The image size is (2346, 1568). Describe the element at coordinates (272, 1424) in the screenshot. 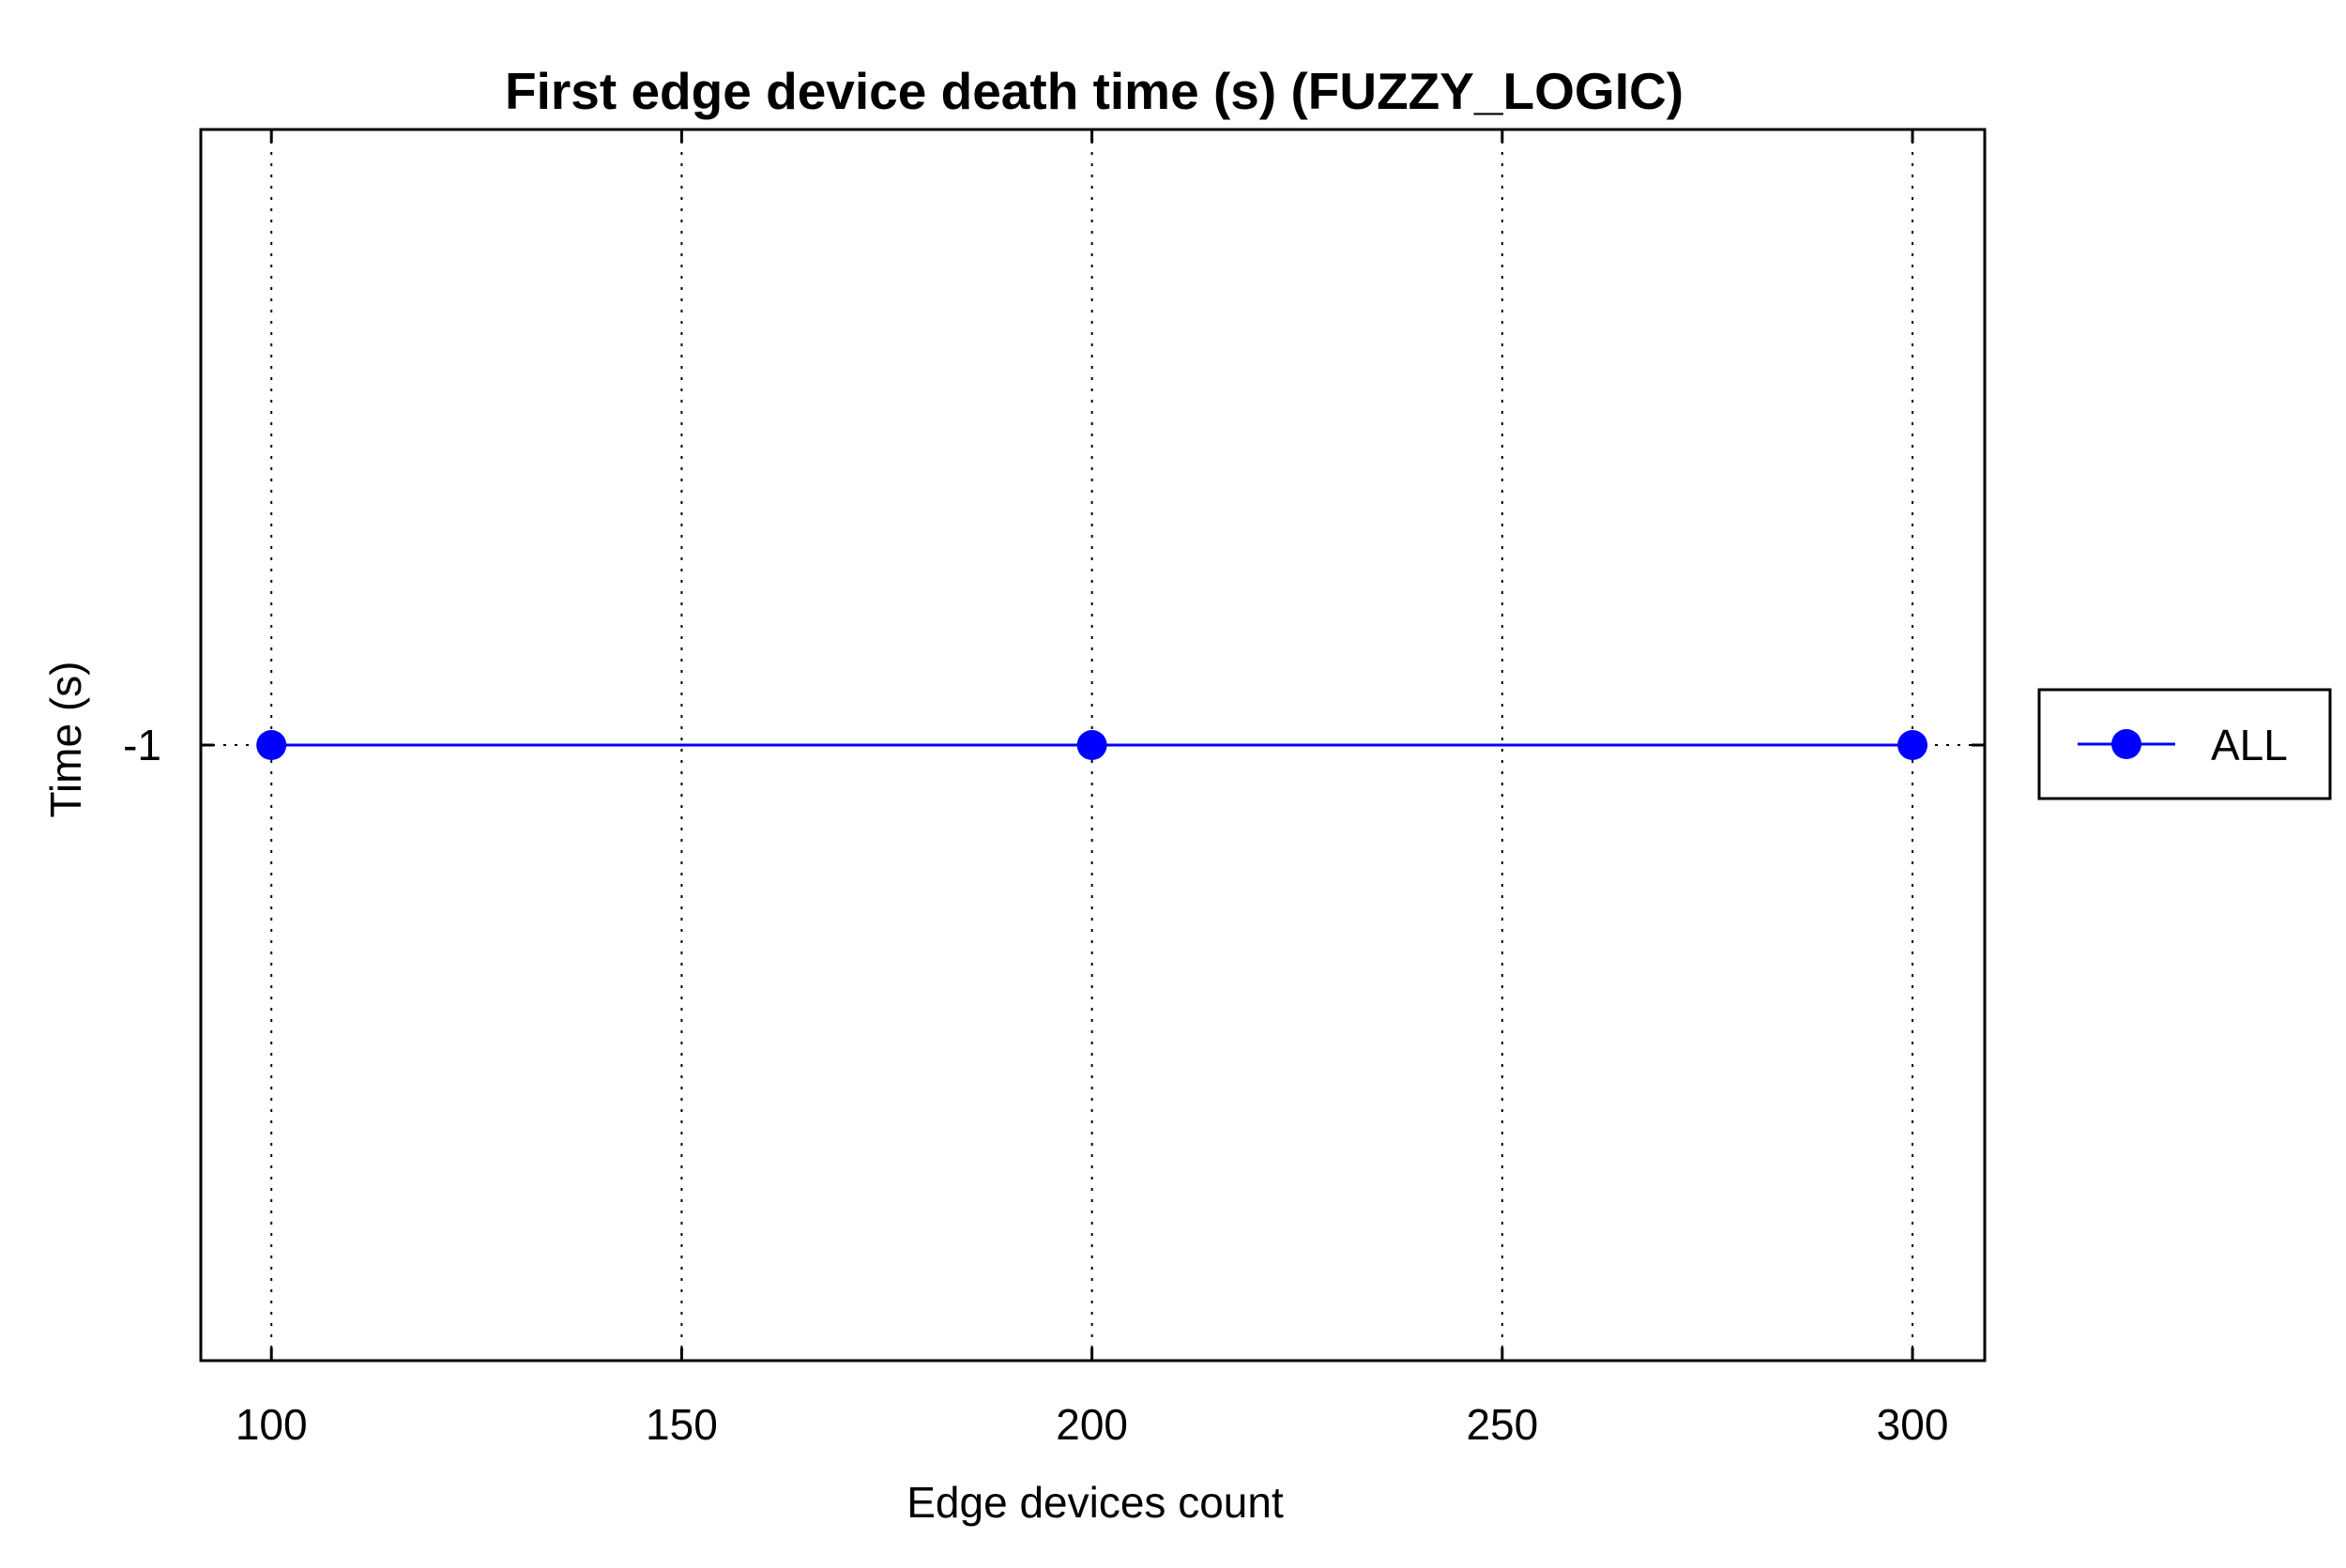

I see `x-tick-label: 100` at that location.